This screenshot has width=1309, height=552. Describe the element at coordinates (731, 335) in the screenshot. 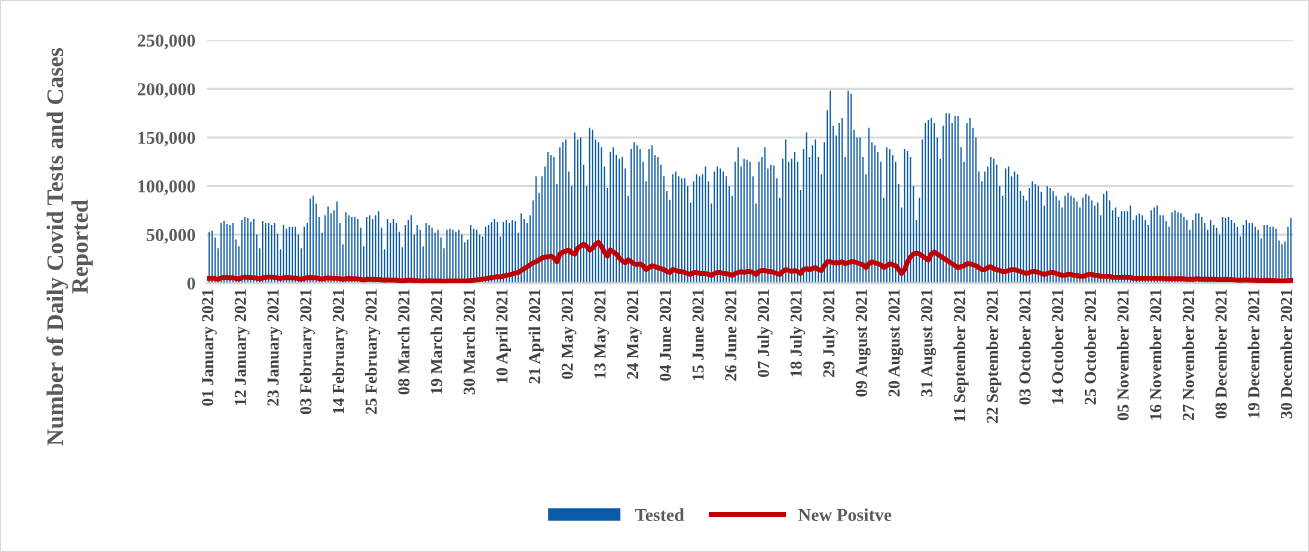

I see `x-tick-label: 26 June 2021` at that location.